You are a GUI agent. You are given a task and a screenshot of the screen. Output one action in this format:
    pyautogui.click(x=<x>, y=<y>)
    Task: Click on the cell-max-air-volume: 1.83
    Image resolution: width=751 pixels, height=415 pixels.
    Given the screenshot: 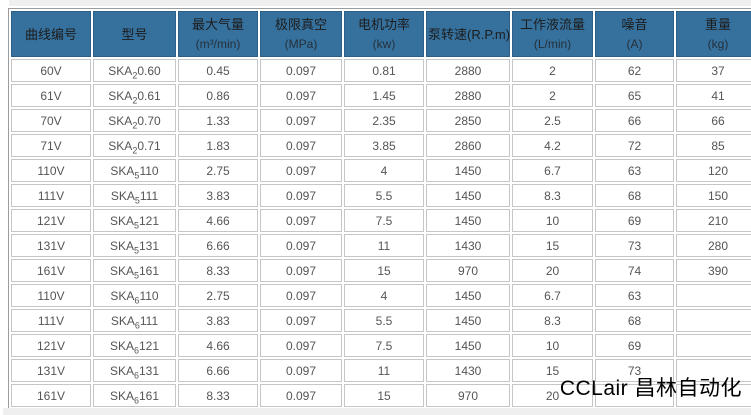 What is the action you would take?
    pyautogui.click(x=218, y=145)
    